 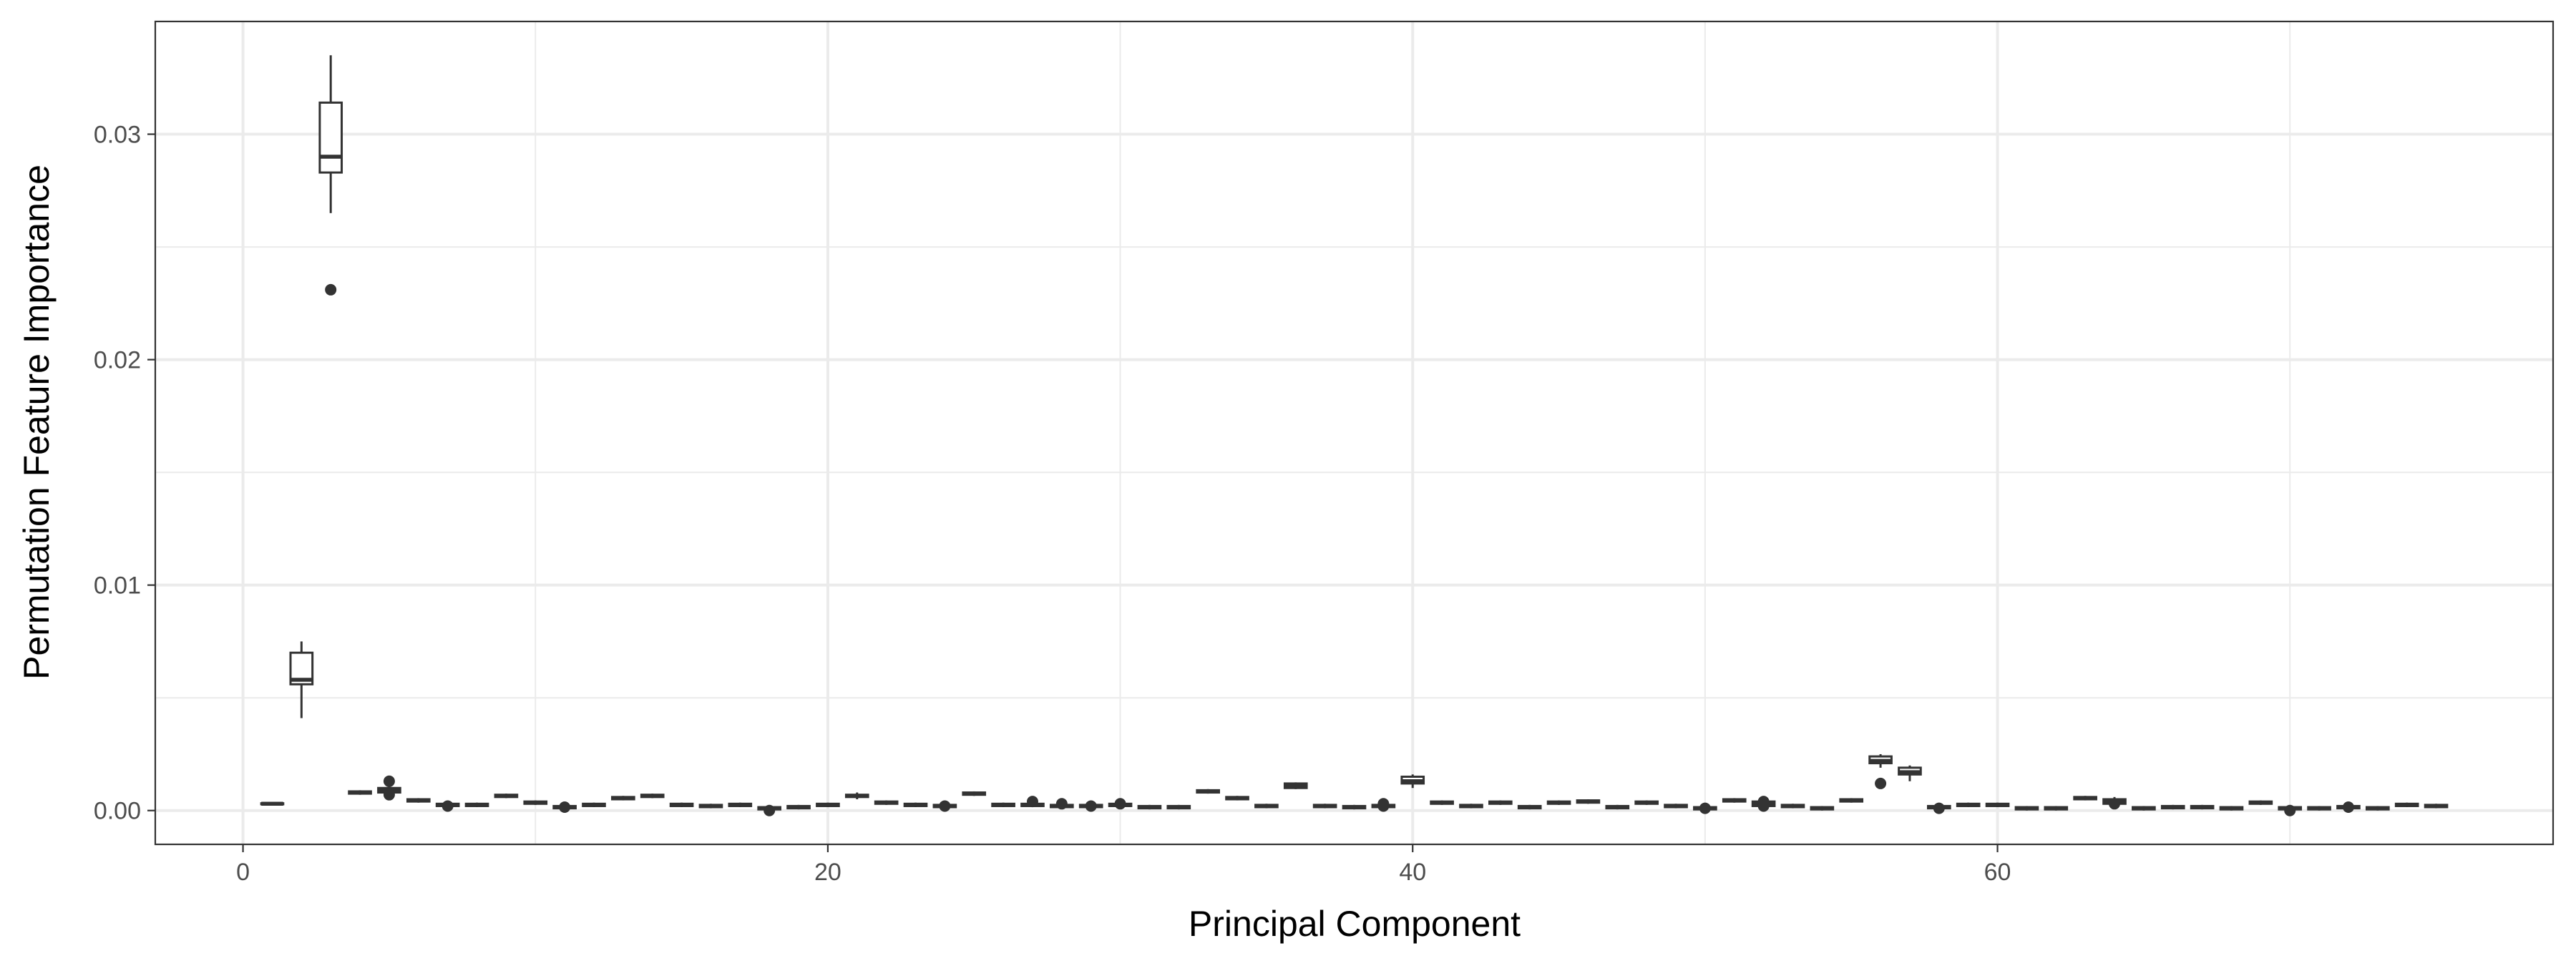 What do you see at coordinates (117, 135) in the screenshot?
I see `y-tick-label: 0.03` at bounding box center [117, 135].